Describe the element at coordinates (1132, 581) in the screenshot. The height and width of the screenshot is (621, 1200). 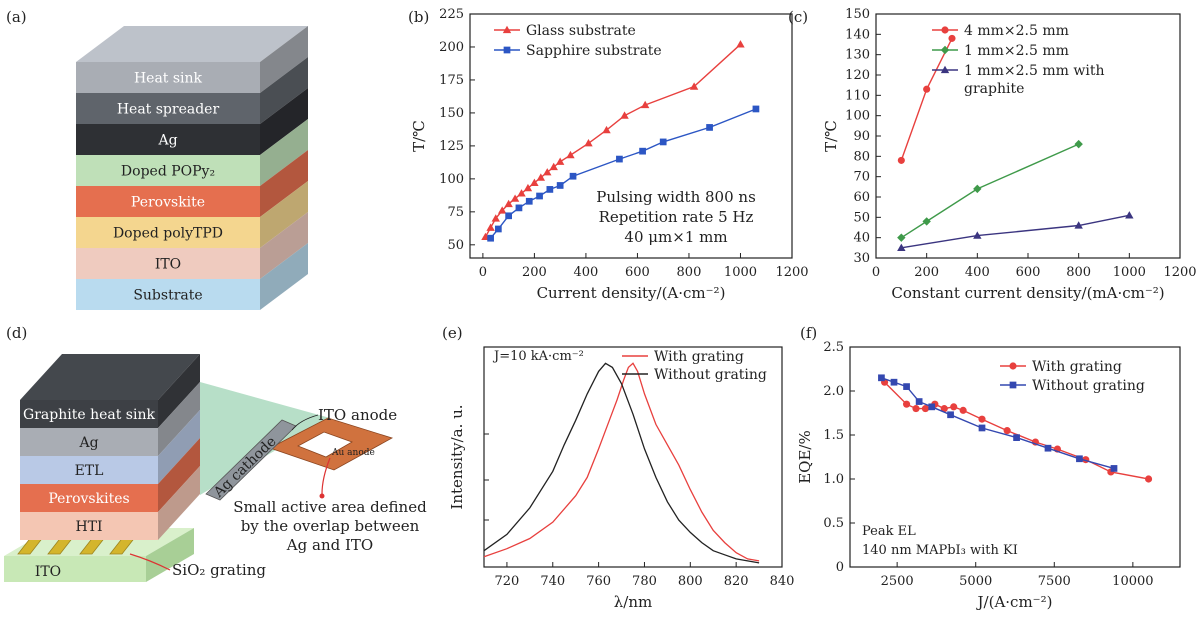
I see `x-tick-label: 10000` at that location.